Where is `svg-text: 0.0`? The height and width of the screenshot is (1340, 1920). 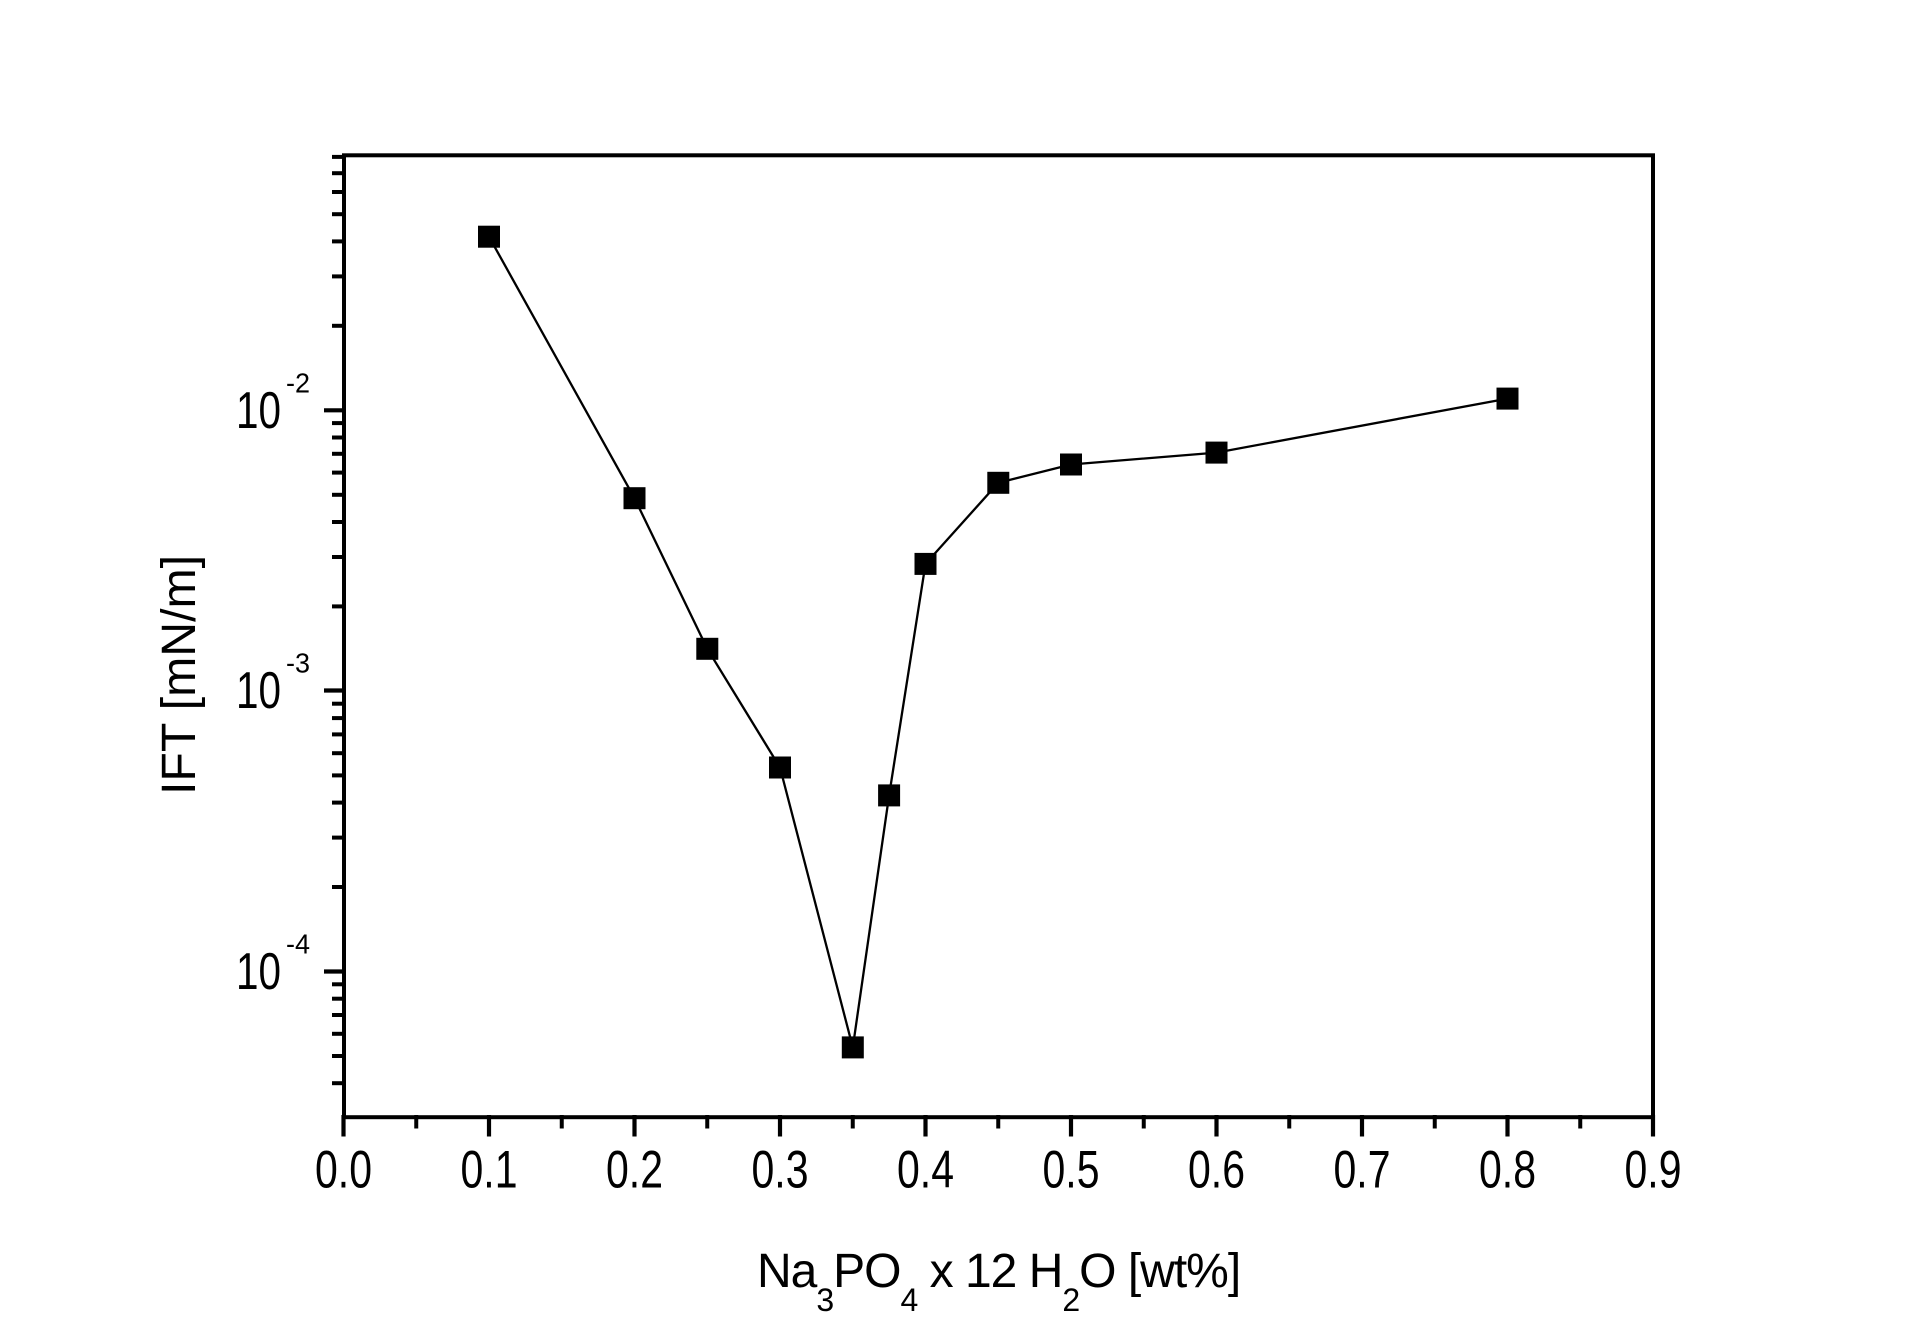
svg-text: 0.0 is located at coordinates (343, 1170).